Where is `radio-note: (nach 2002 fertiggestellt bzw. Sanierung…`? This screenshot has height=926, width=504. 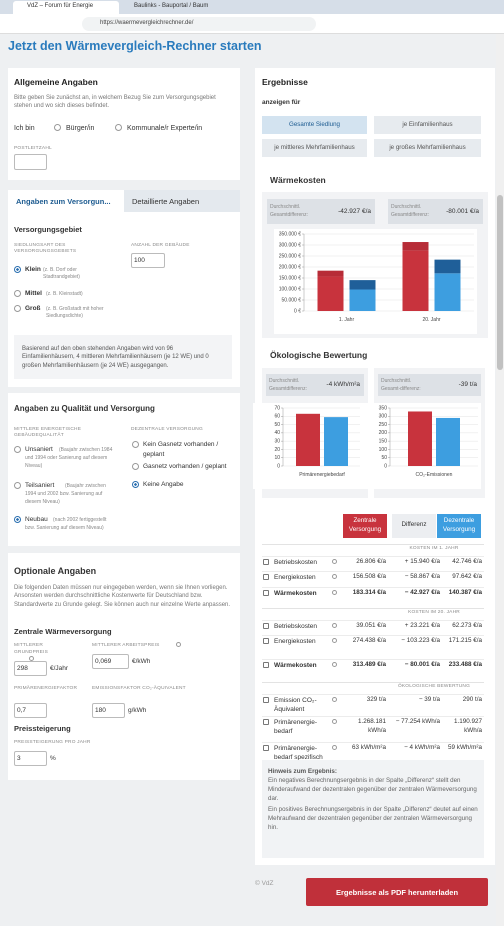 radio-note: (nach 2002 fertiggestellt bzw. Sanierung… is located at coordinates (66, 524).